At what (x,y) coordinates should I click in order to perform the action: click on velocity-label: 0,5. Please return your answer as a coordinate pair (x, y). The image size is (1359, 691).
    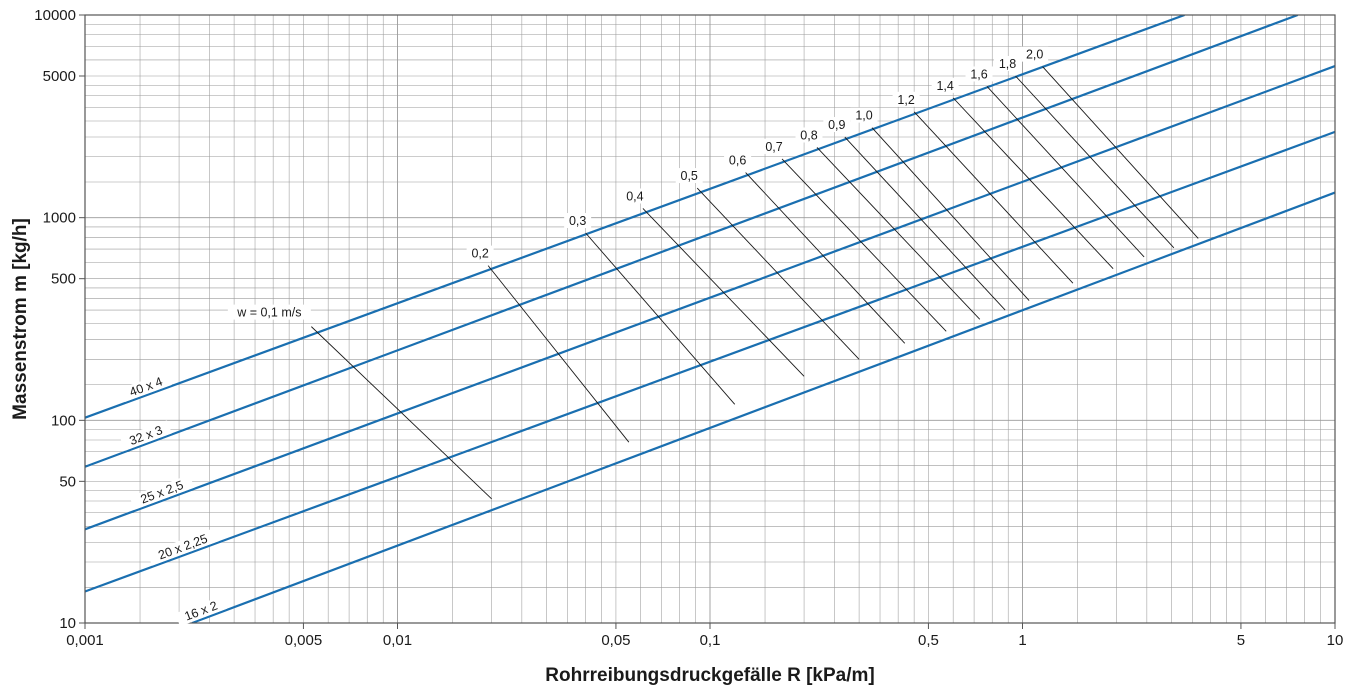
    Looking at the image, I should click on (689, 176).